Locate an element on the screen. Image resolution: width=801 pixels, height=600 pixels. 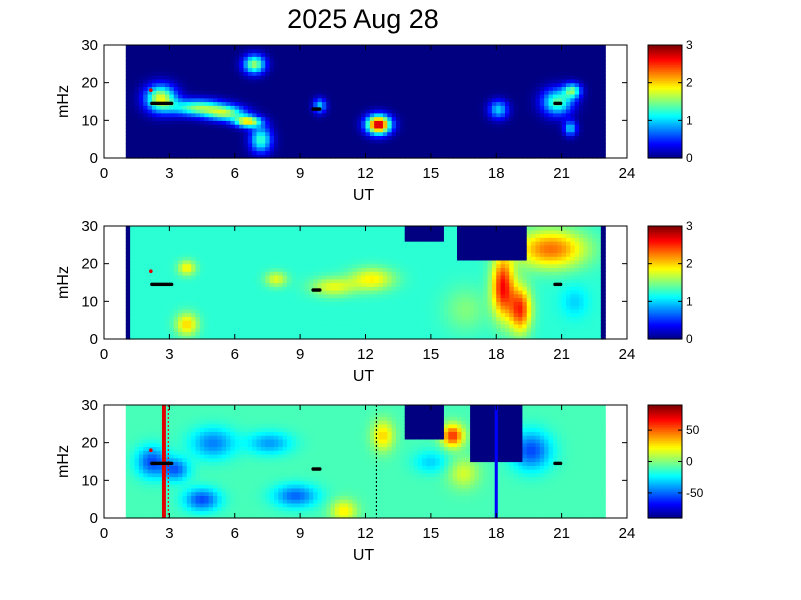
colorbar-step is located at coordinates (665, 58).